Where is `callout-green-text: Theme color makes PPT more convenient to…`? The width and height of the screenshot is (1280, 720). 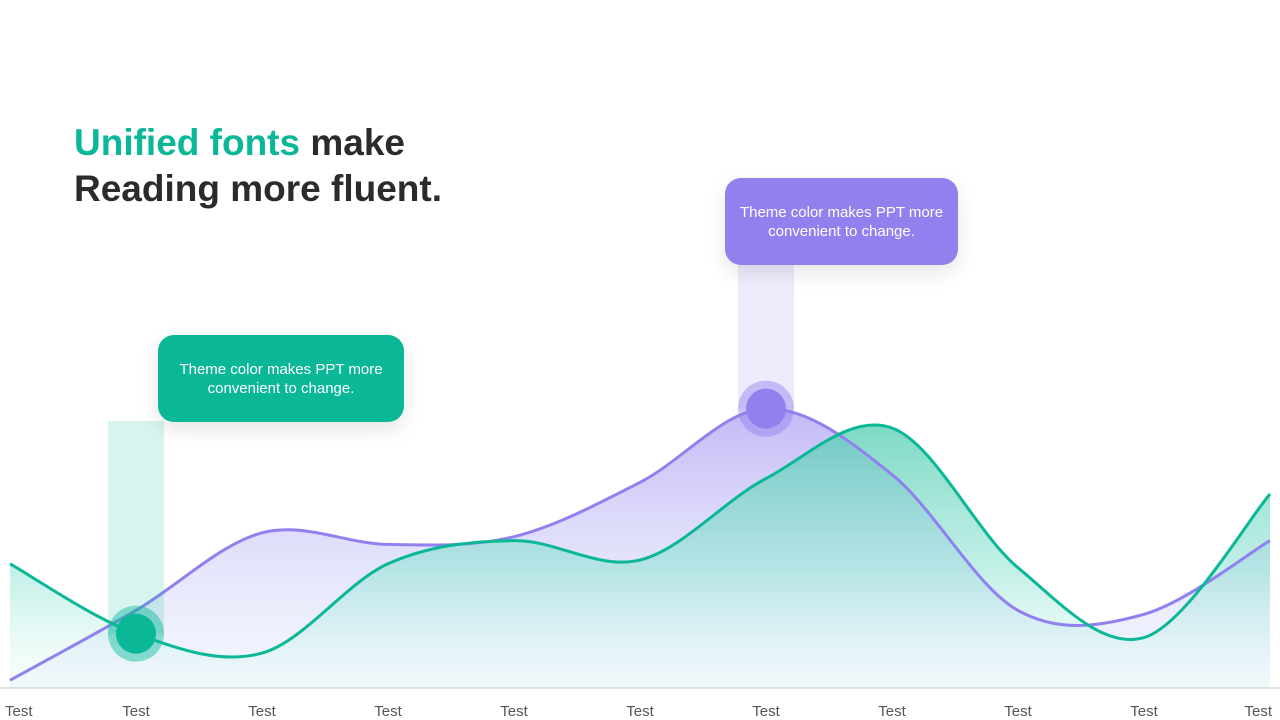 callout-green-text: Theme color makes PPT more convenient to… is located at coordinates (281, 378).